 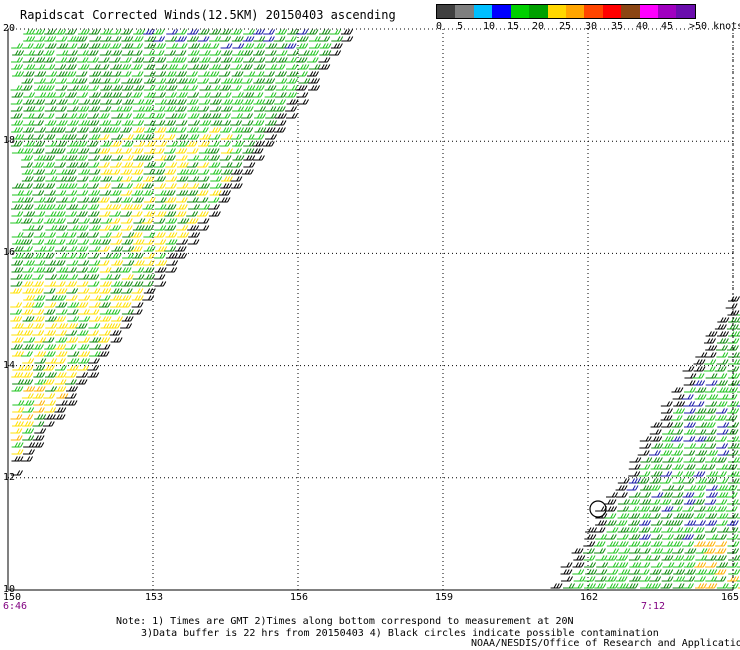 What do you see at coordinates (565, 26) in the screenshot?
I see `legend-label: 25` at bounding box center [565, 26].